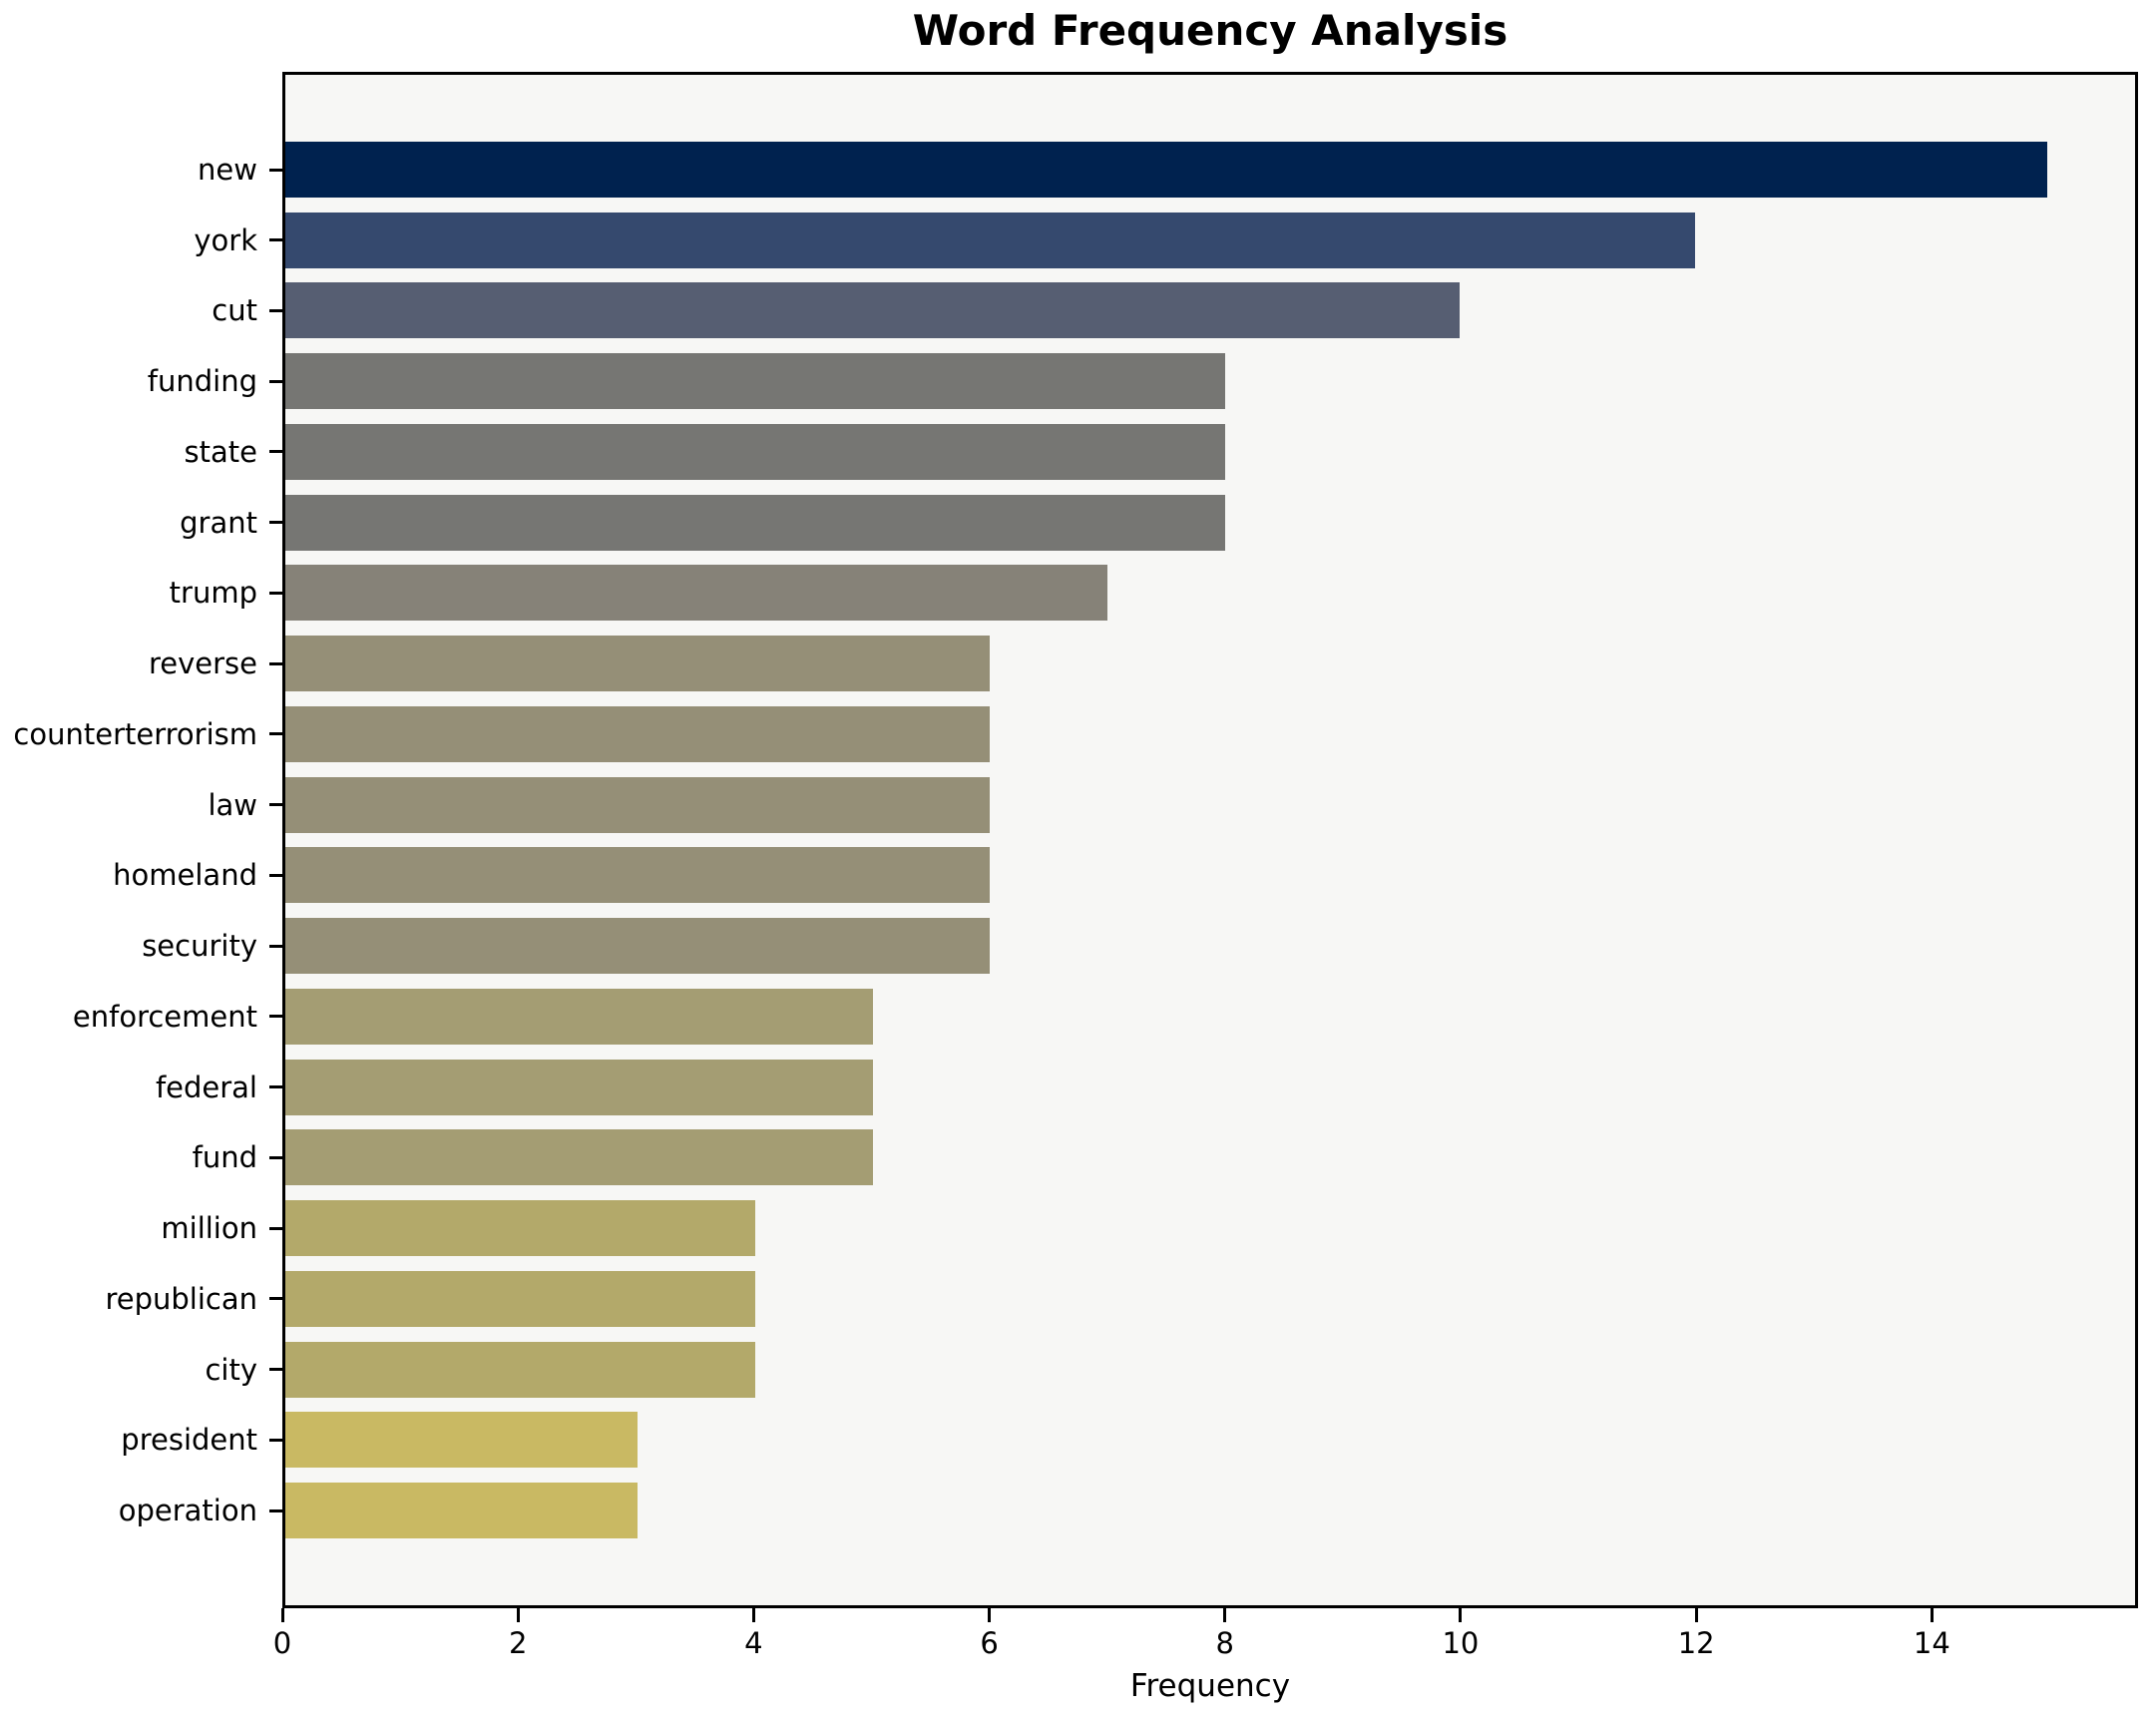 This screenshot has width=2156, height=1718. What do you see at coordinates (462, 1511) in the screenshot?
I see `bar-operation` at bounding box center [462, 1511].